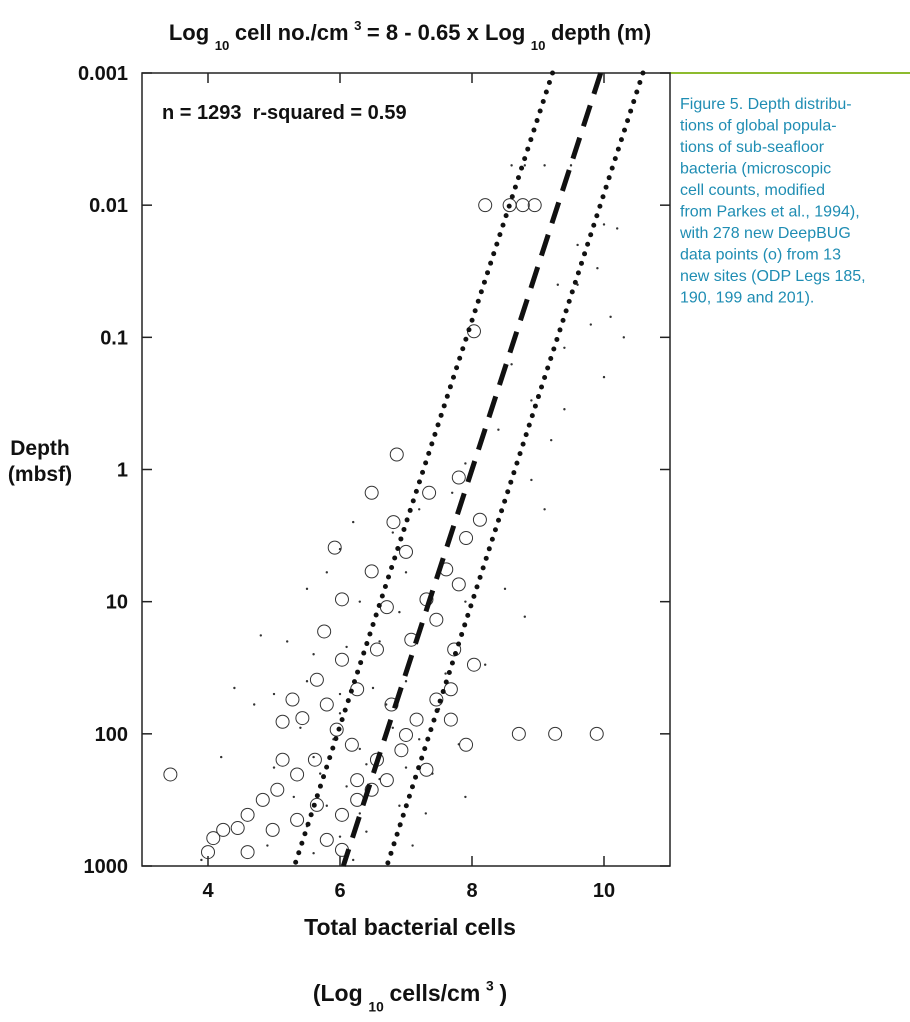  I want to click on text-part: = 8 - 0.65 x Log, so click(446, 32).